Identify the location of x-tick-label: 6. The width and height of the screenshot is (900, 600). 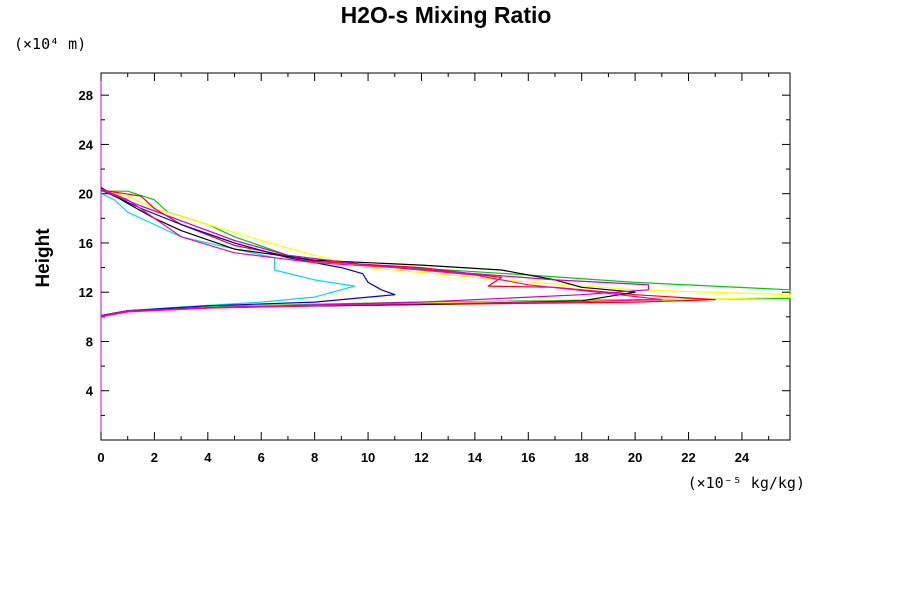
(261, 457).